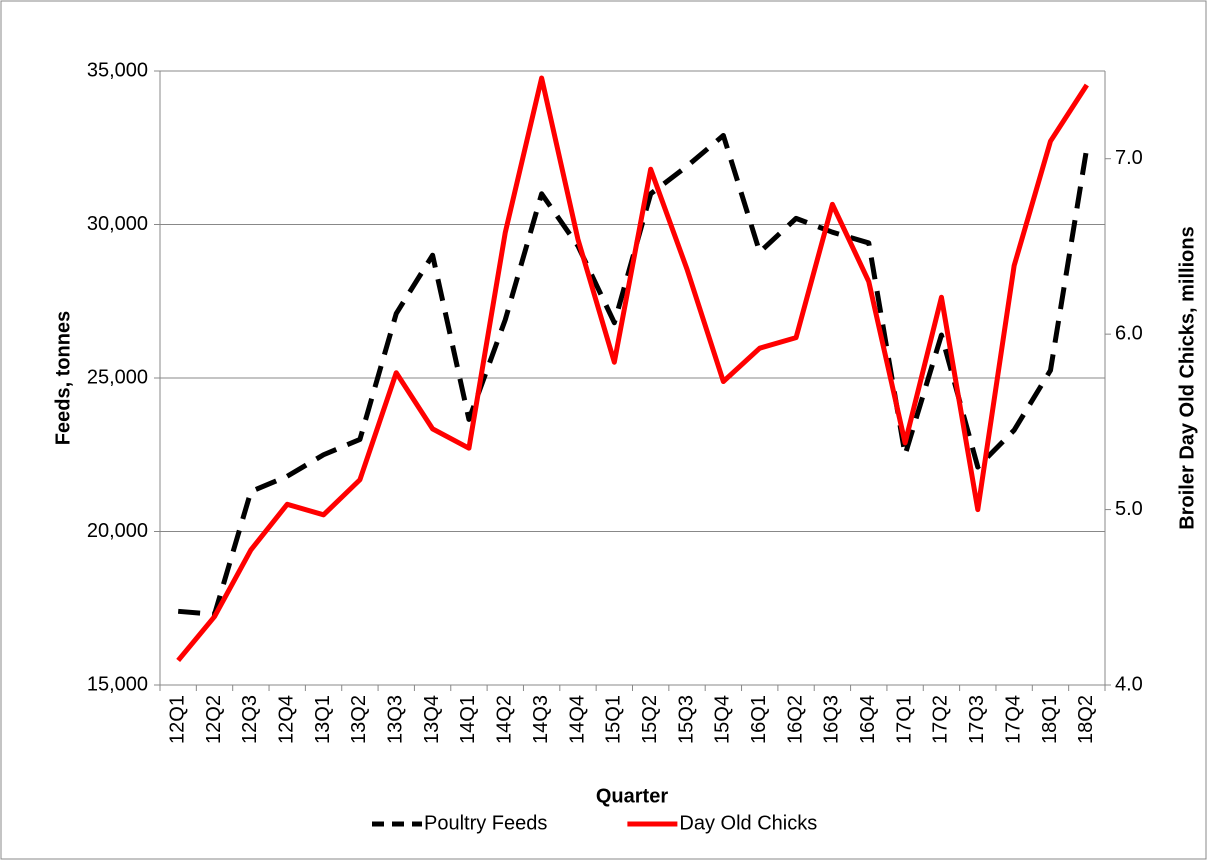 This screenshot has width=1208, height=861. Describe the element at coordinates (795, 719) in the screenshot. I see `x-tick-label: 16Q2` at that location.